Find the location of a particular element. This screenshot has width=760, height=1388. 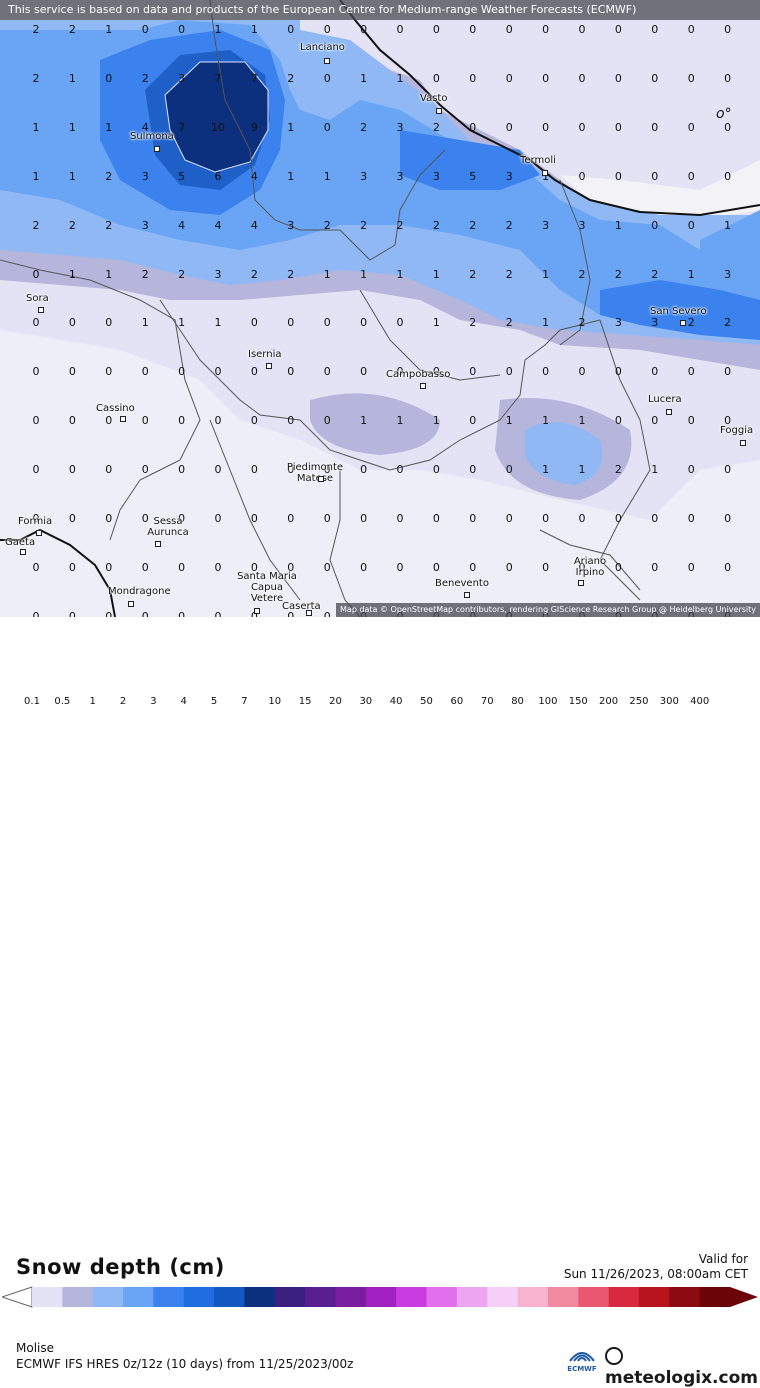

border-lazio-campania is located at coordinates (255, 510).